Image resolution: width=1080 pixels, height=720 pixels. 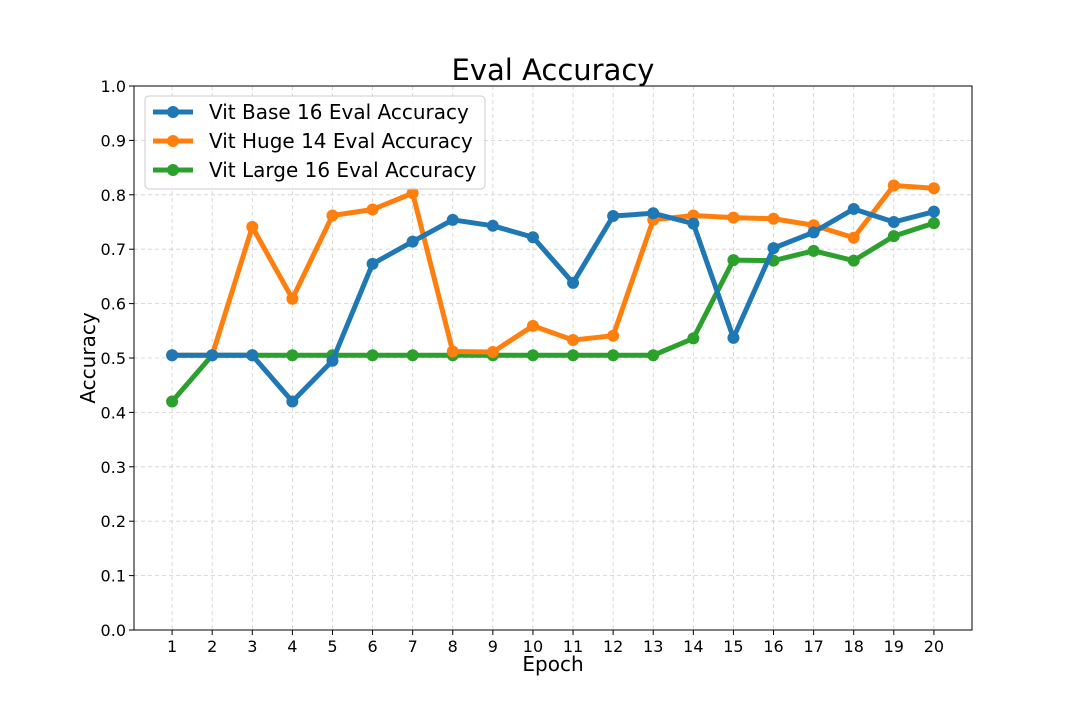 I want to click on x-tick-label: 5, so click(x=332, y=646).